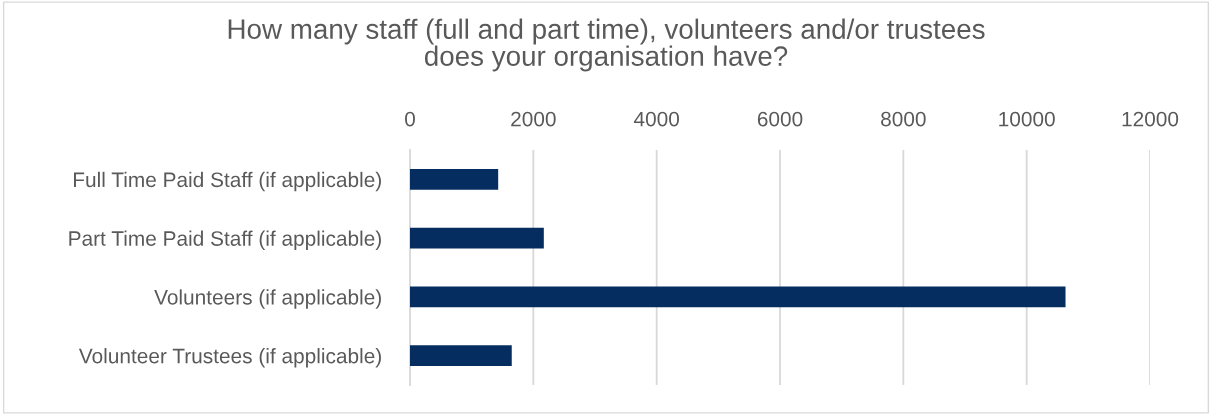  Describe the element at coordinates (267, 299) in the screenshot. I see `y-tick-label: Volunteers (if applicable)` at that location.